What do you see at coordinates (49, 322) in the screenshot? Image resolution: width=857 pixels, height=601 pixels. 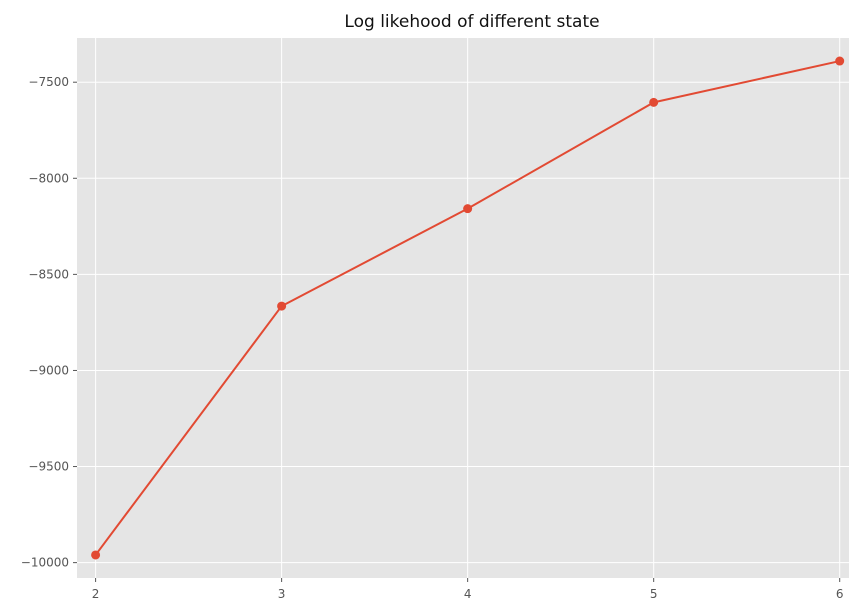 I see `y-axis-ticks: −7500 −8000 −8500 −9000 −9500 −10000` at bounding box center [49, 322].